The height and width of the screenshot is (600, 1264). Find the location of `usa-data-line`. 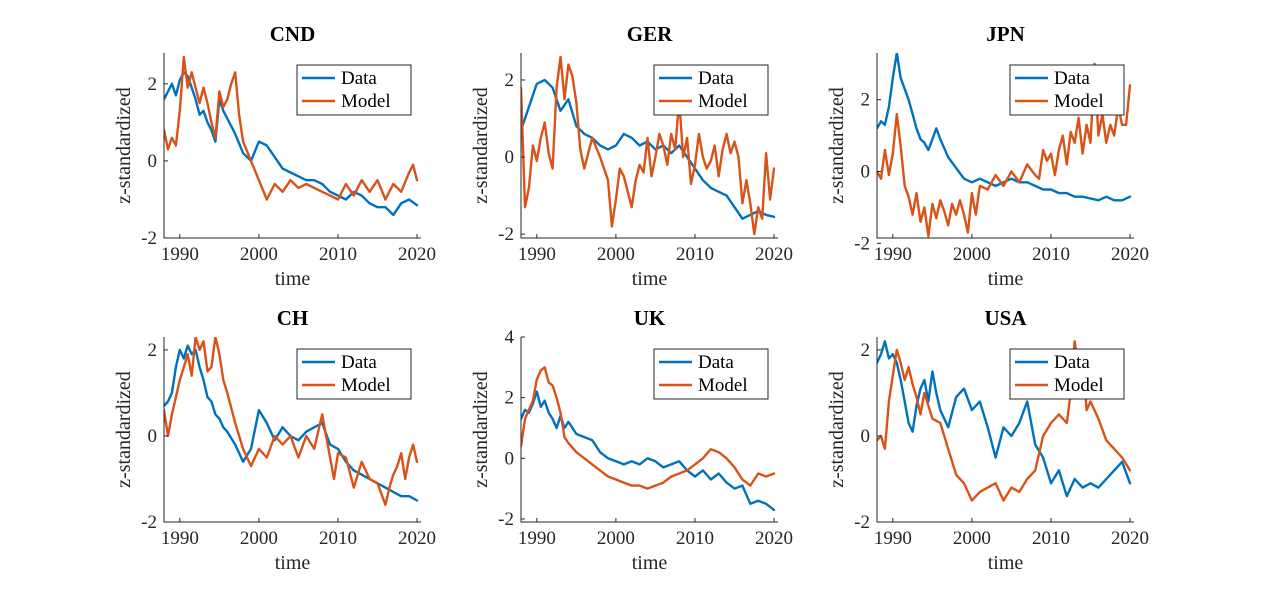

usa-data-line is located at coordinates (1004, 419).